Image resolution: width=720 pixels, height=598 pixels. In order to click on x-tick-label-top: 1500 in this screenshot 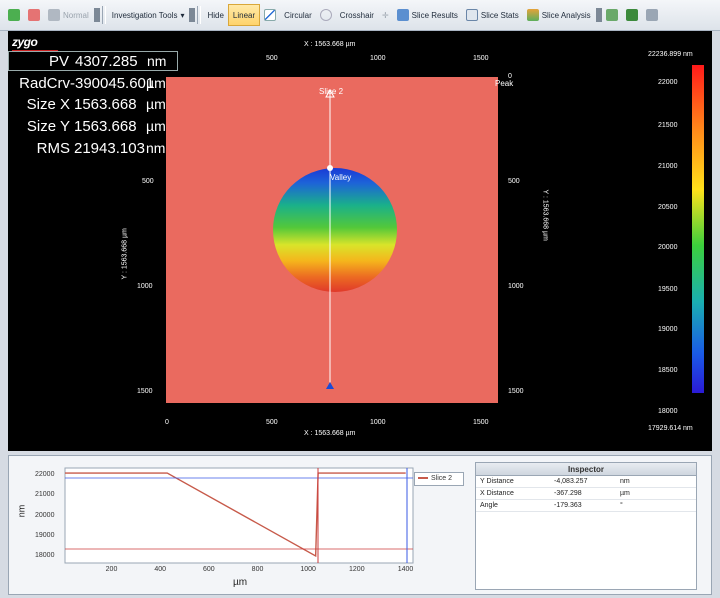, I will do `click(481, 58)`.